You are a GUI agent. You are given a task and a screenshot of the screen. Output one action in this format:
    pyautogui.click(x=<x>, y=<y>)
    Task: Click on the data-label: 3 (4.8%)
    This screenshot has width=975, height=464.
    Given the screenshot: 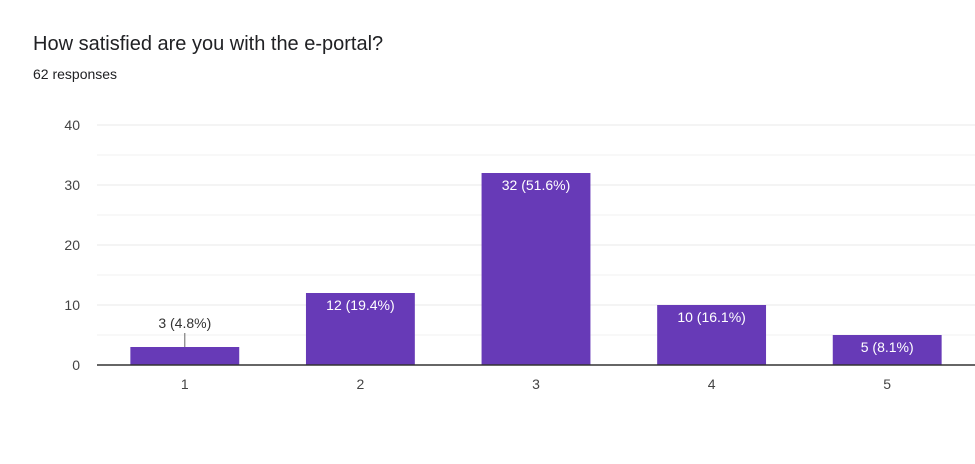 What is the action you would take?
    pyautogui.click(x=184, y=323)
    